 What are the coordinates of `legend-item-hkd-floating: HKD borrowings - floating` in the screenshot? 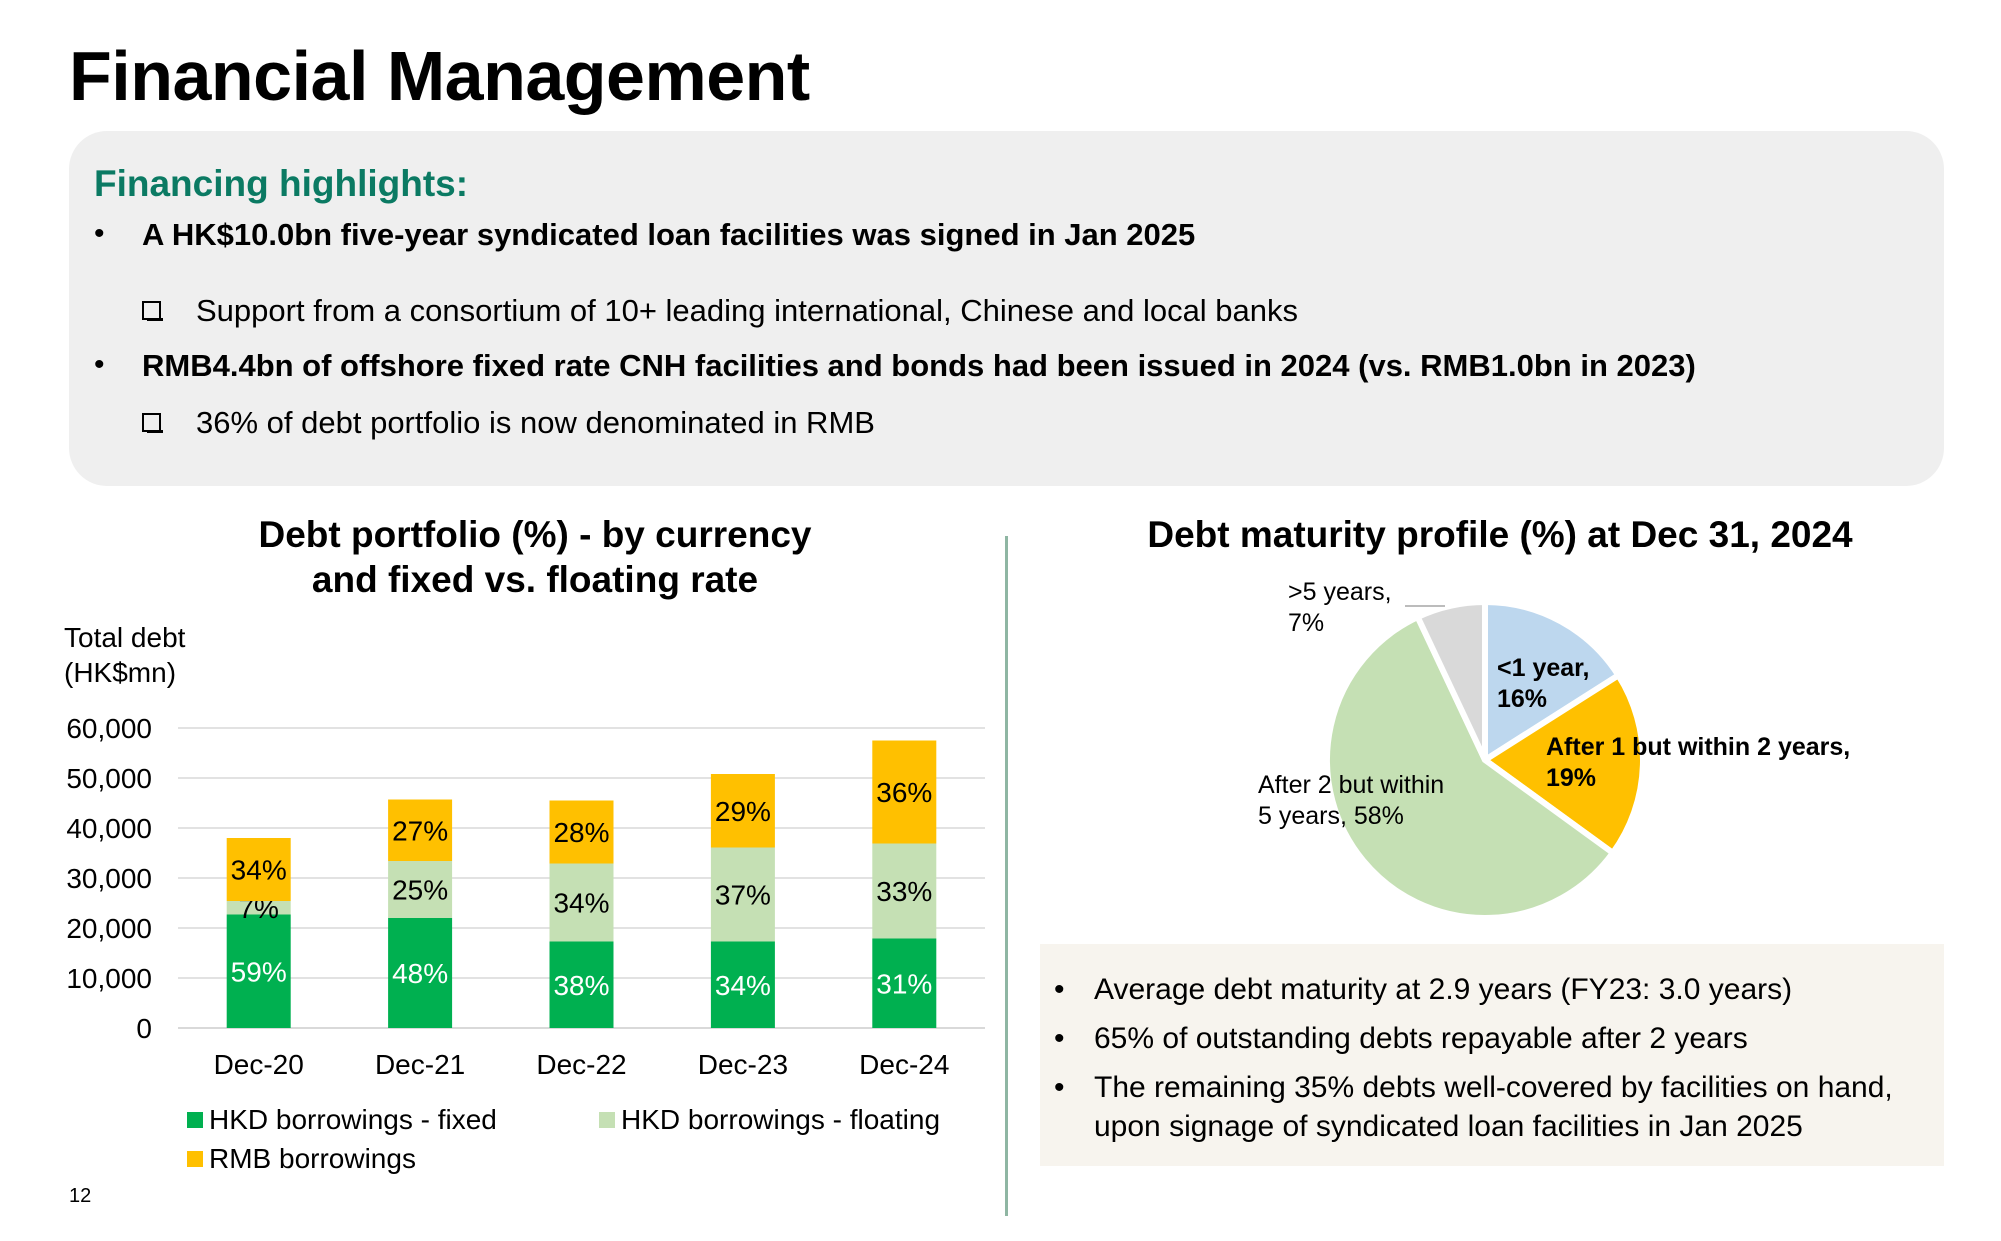 It's located at (769, 1120).